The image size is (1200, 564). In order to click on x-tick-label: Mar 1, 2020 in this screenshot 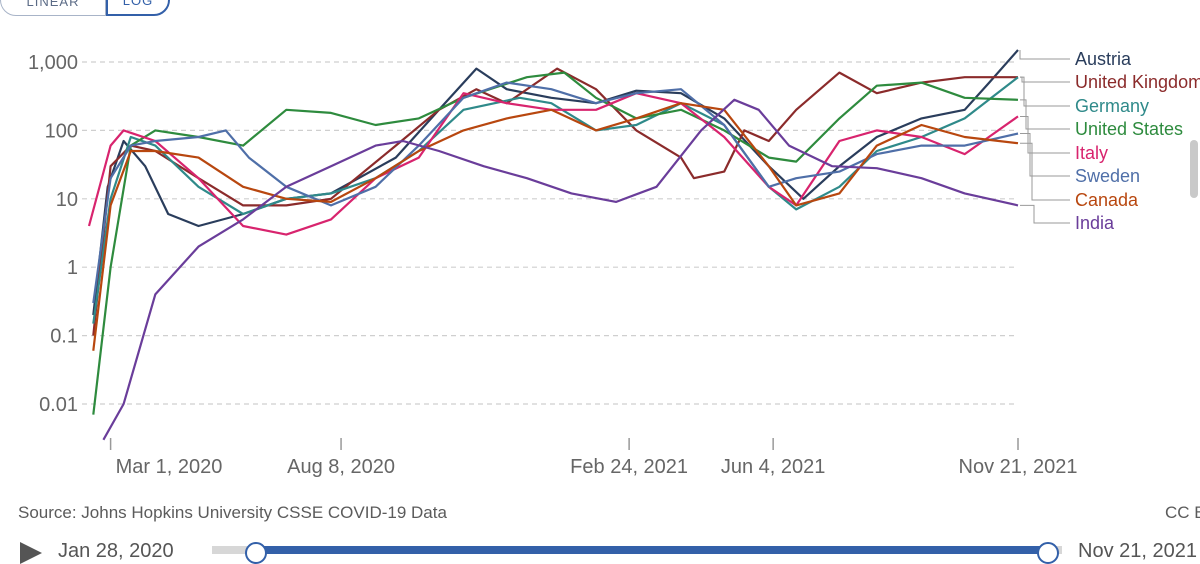, I will do `click(169, 467)`.